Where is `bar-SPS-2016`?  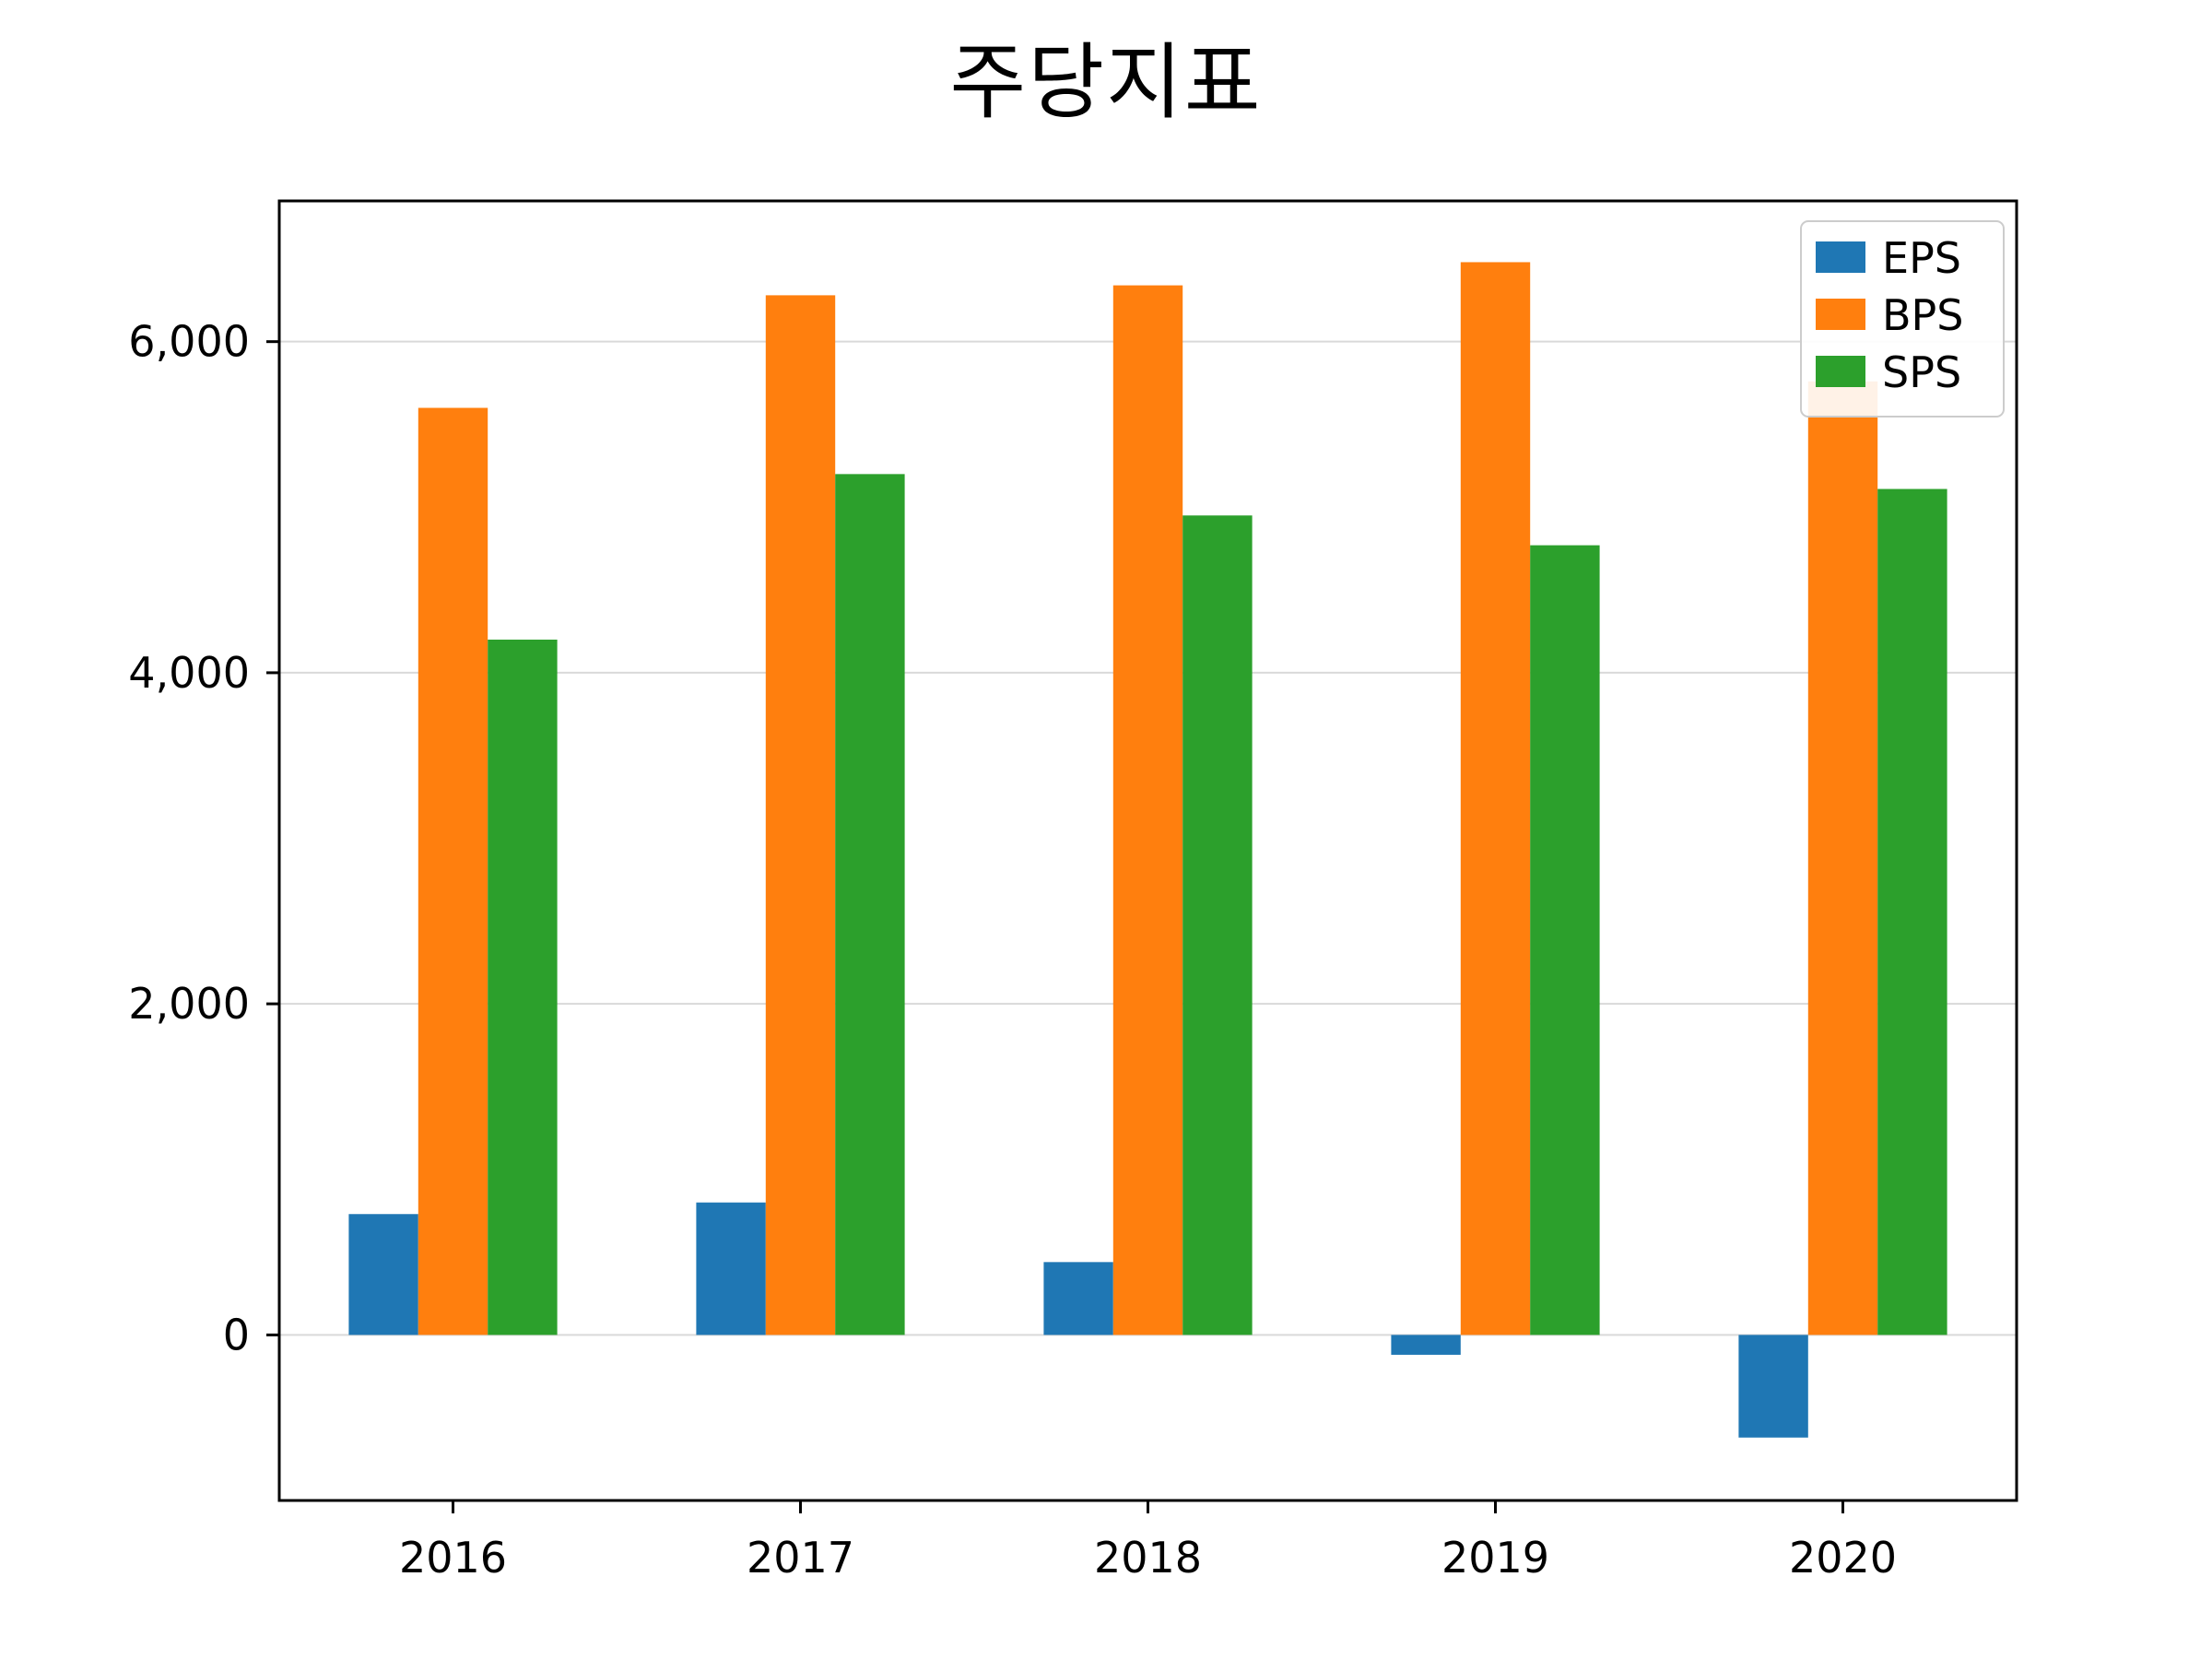 bar-SPS-2016 is located at coordinates (523, 987).